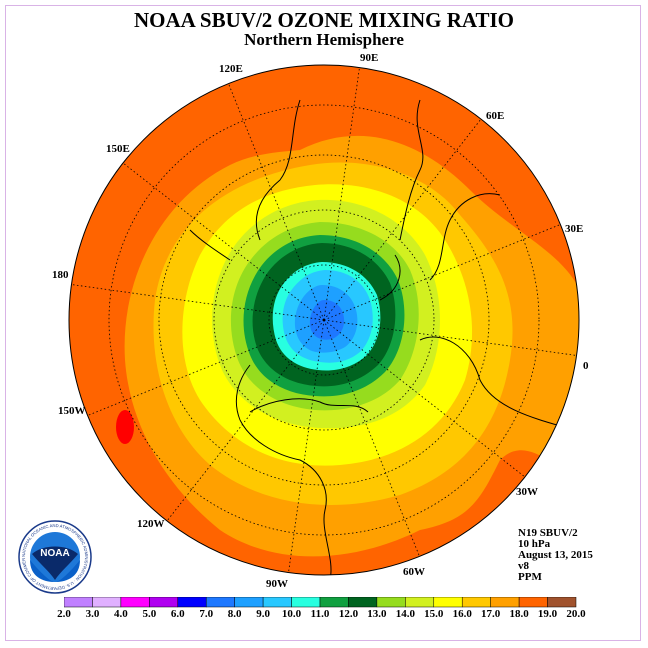 Image resolution: width=648 pixels, height=648 pixels. What do you see at coordinates (177, 614) in the screenshot?
I see `colorbar-label: 6.0` at bounding box center [177, 614].